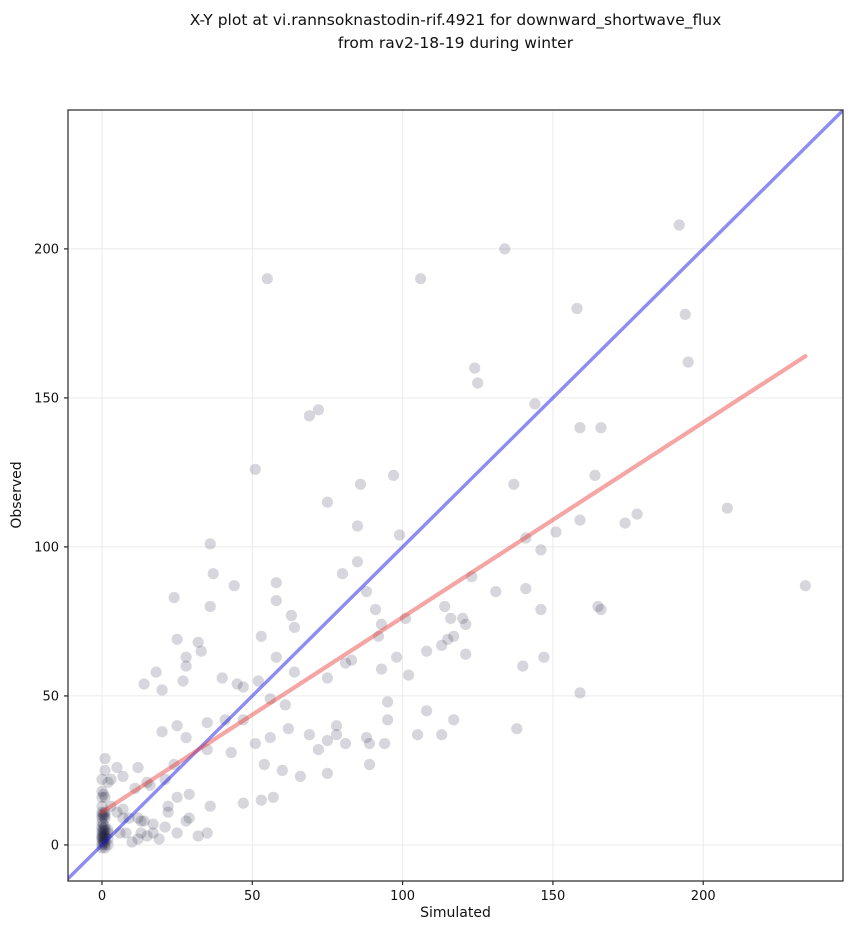 The width and height of the screenshot is (851, 934). Describe the element at coordinates (455, 43) in the screenshot. I see `chart-title-line2: from rav2-18-19 during winter` at that location.